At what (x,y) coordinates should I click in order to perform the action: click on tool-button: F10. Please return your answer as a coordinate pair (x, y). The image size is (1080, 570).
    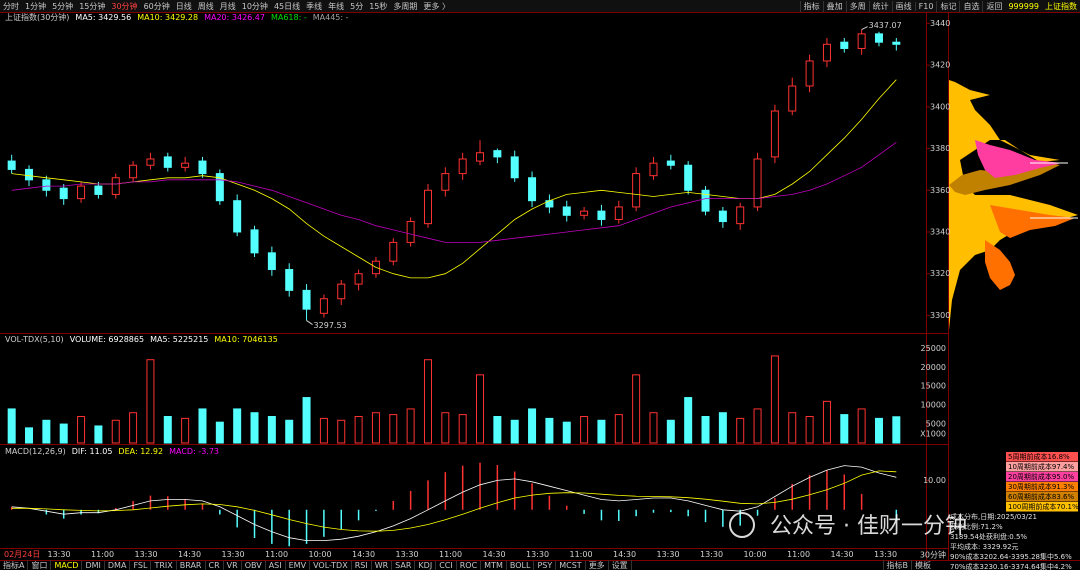
    Looking at the image, I should click on (925, 6).